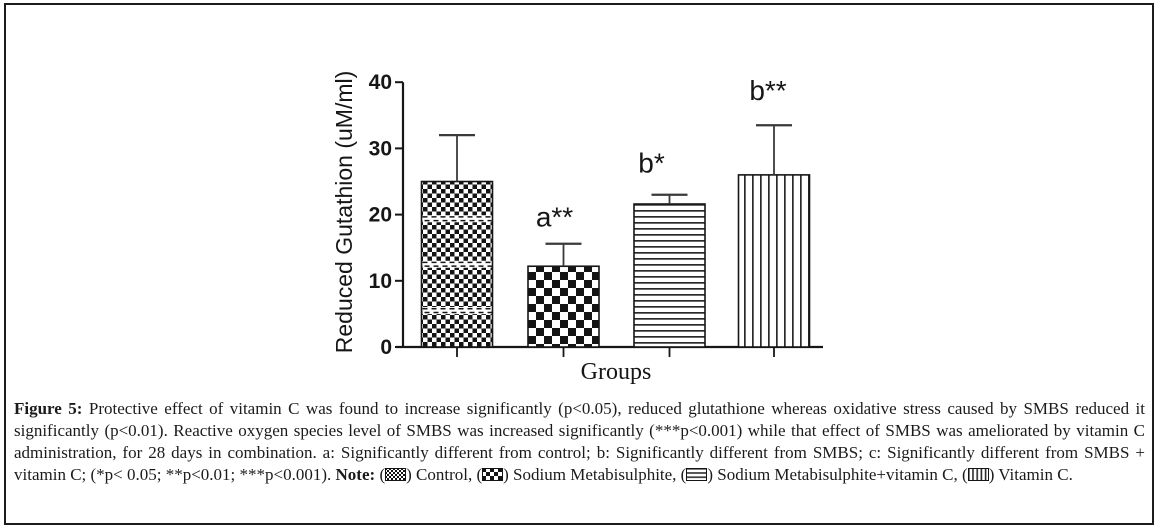  Describe the element at coordinates (380, 82) in the screenshot. I see `y-tick-label-40: 40` at that location.